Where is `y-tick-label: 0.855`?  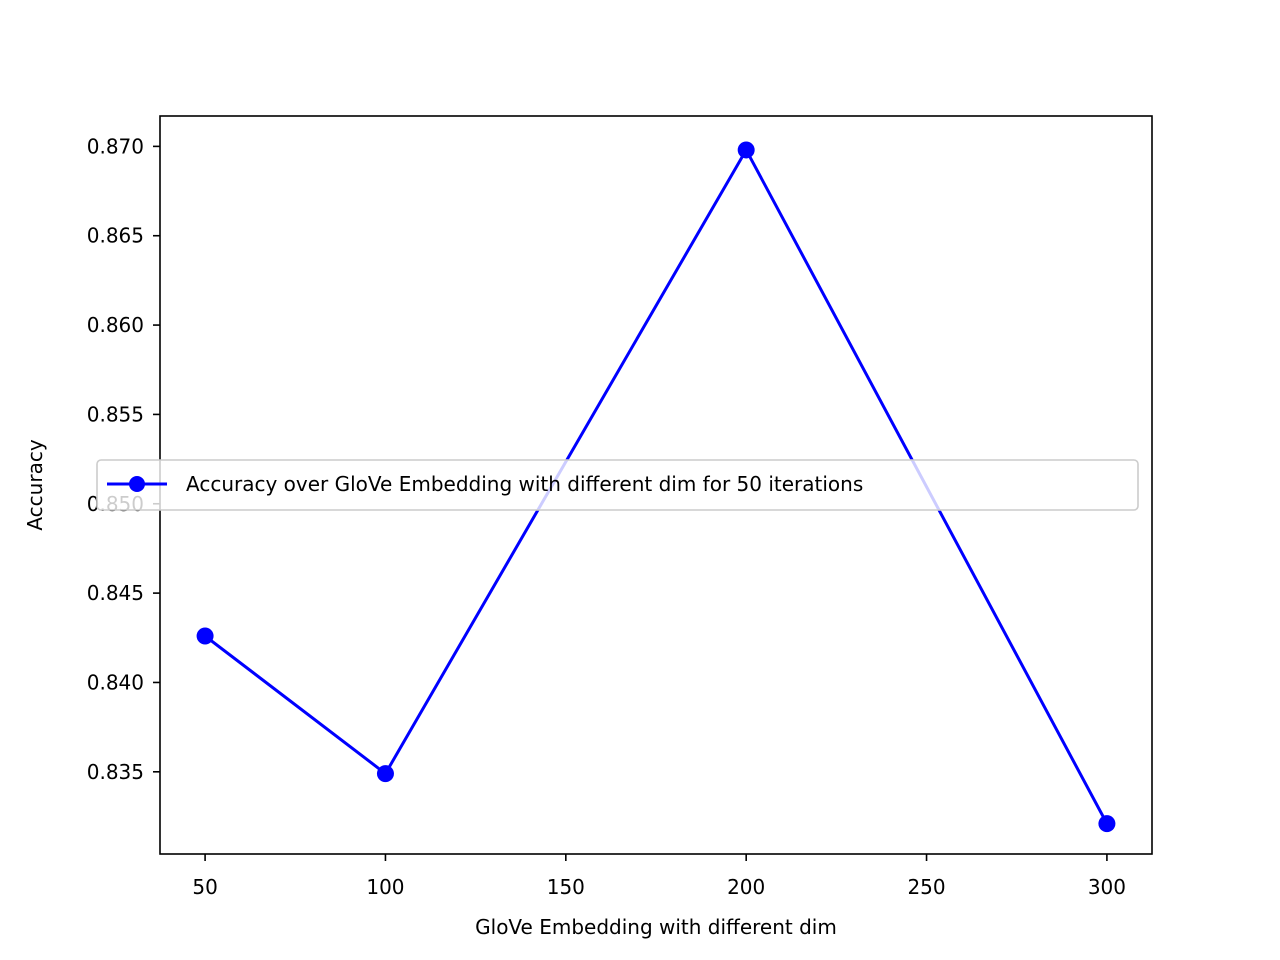
y-tick-label: 0.855 is located at coordinates (115, 414).